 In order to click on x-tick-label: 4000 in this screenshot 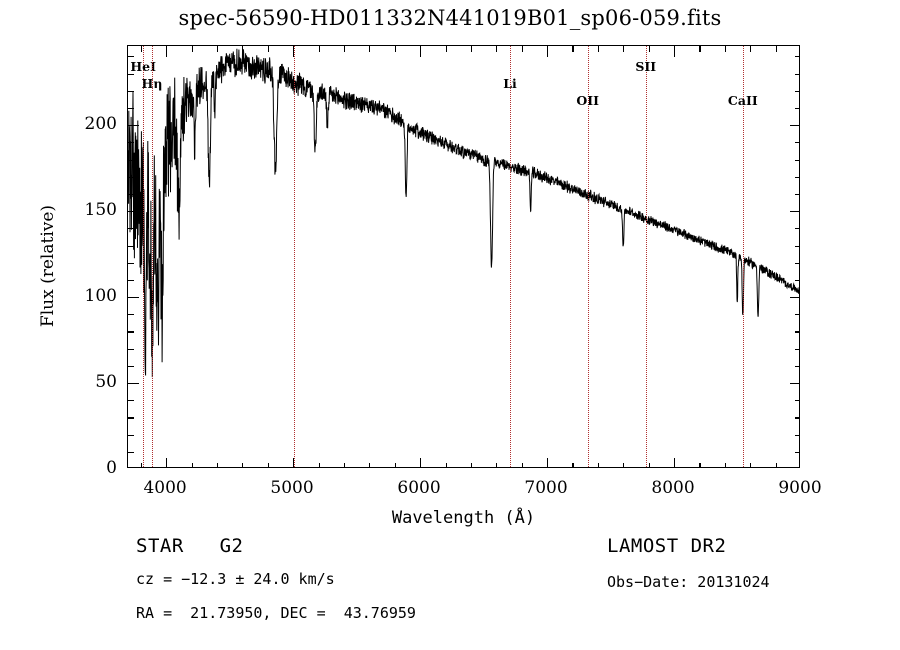, I will do `click(165, 488)`.